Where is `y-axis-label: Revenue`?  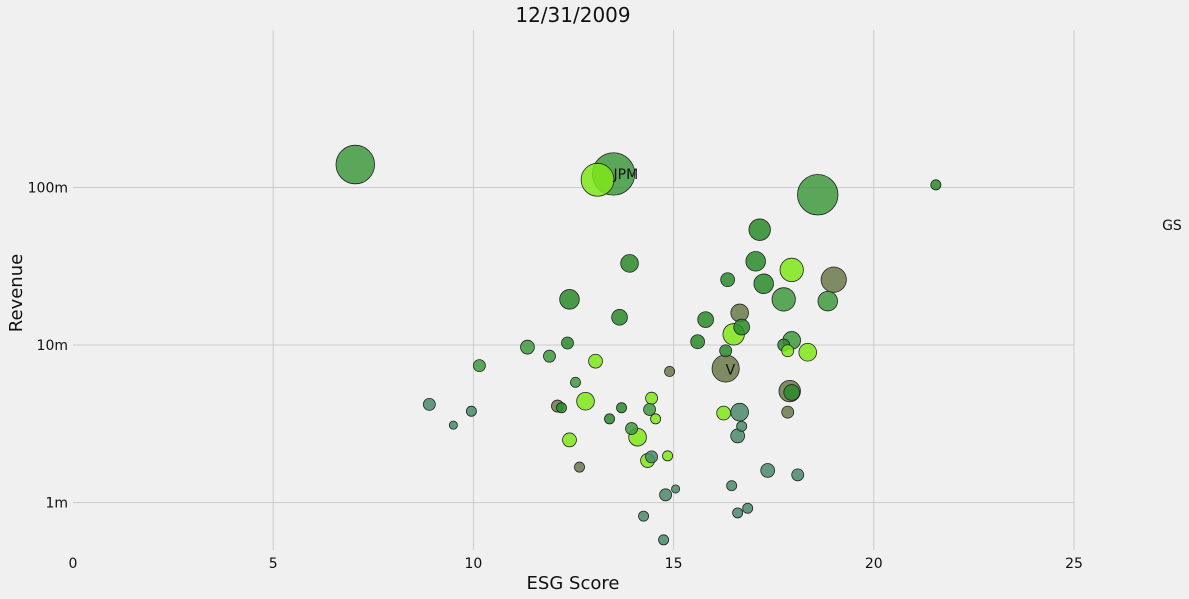
y-axis-label: Revenue is located at coordinates (16, 293).